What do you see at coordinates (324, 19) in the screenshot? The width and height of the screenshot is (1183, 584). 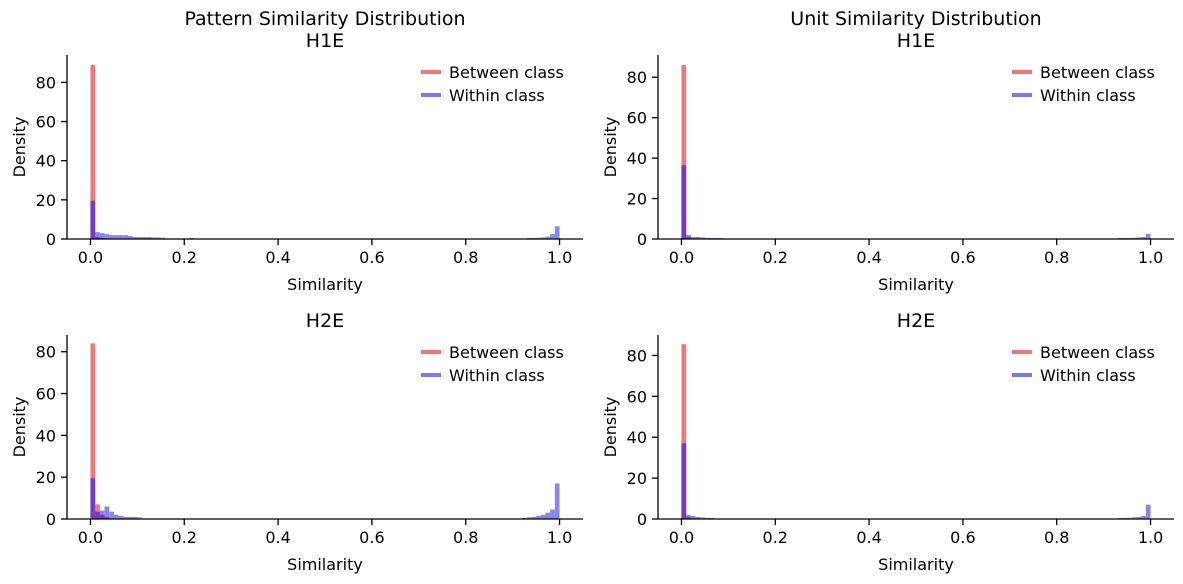 I see `chart-title: Pattern Similarity Distribution` at bounding box center [324, 19].